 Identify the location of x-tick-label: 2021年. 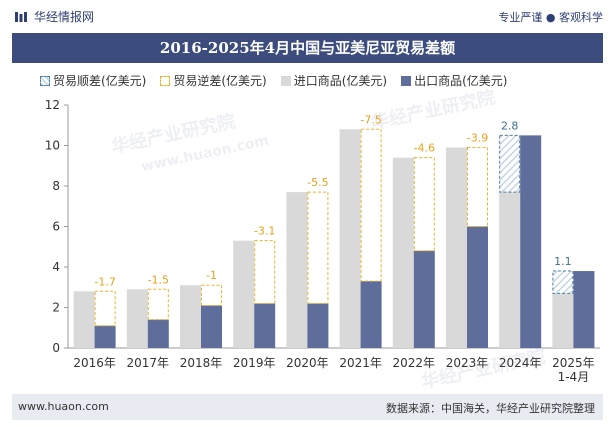
(360, 363).